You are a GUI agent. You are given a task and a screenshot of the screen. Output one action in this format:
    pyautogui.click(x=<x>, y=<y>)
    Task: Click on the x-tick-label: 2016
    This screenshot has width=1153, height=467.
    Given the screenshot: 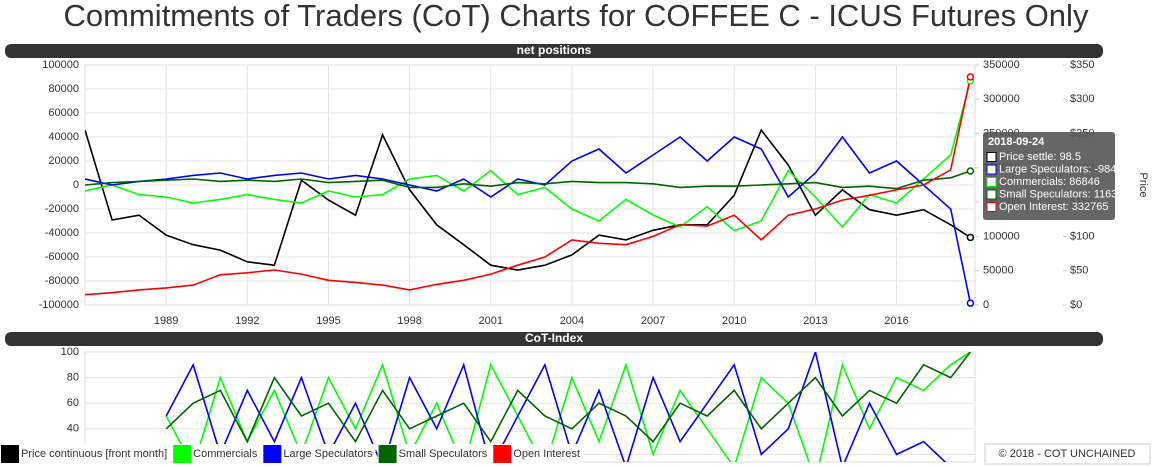 What is the action you would take?
    pyautogui.click(x=896, y=321)
    